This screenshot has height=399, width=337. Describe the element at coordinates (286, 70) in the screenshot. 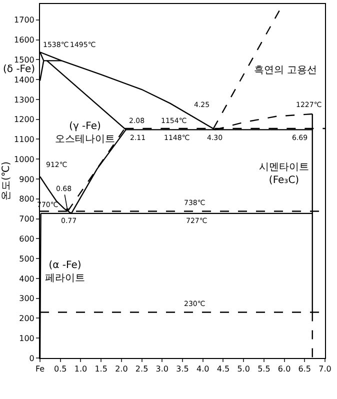

I see `annotation: 흑연의 고용선` at that location.